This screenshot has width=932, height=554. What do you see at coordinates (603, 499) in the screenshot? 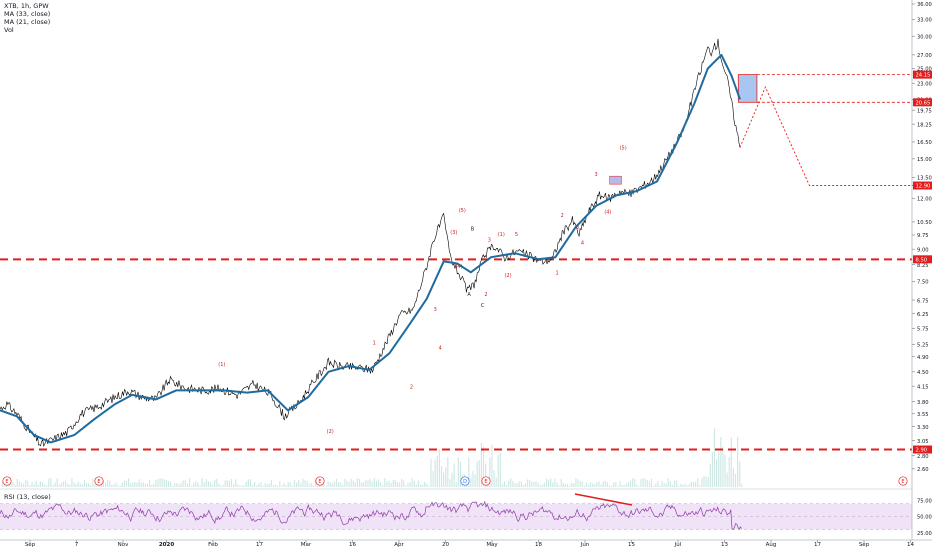
I see `rsi-divergence-line` at bounding box center [603, 499].